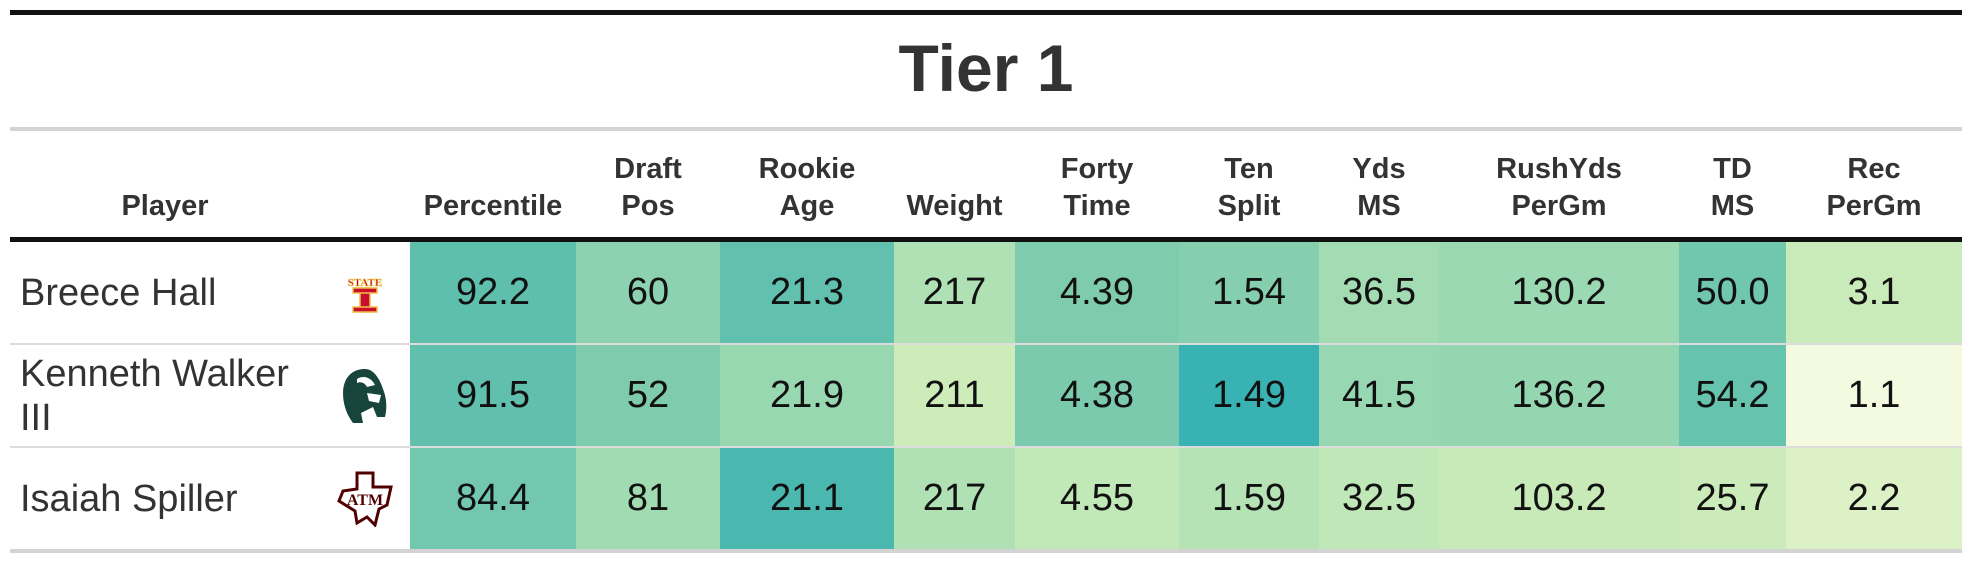 Image resolution: width=1972 pixels, height=574 pixels. I want to click on col-header-yds-ms: Yds MS, so click(1379, 185).